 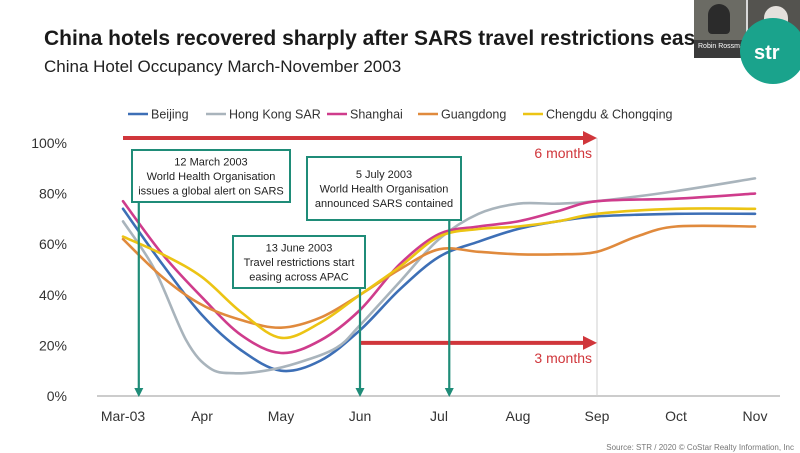 I want to click on annotation-pointer-head-alert, so click(x=139, y=392).